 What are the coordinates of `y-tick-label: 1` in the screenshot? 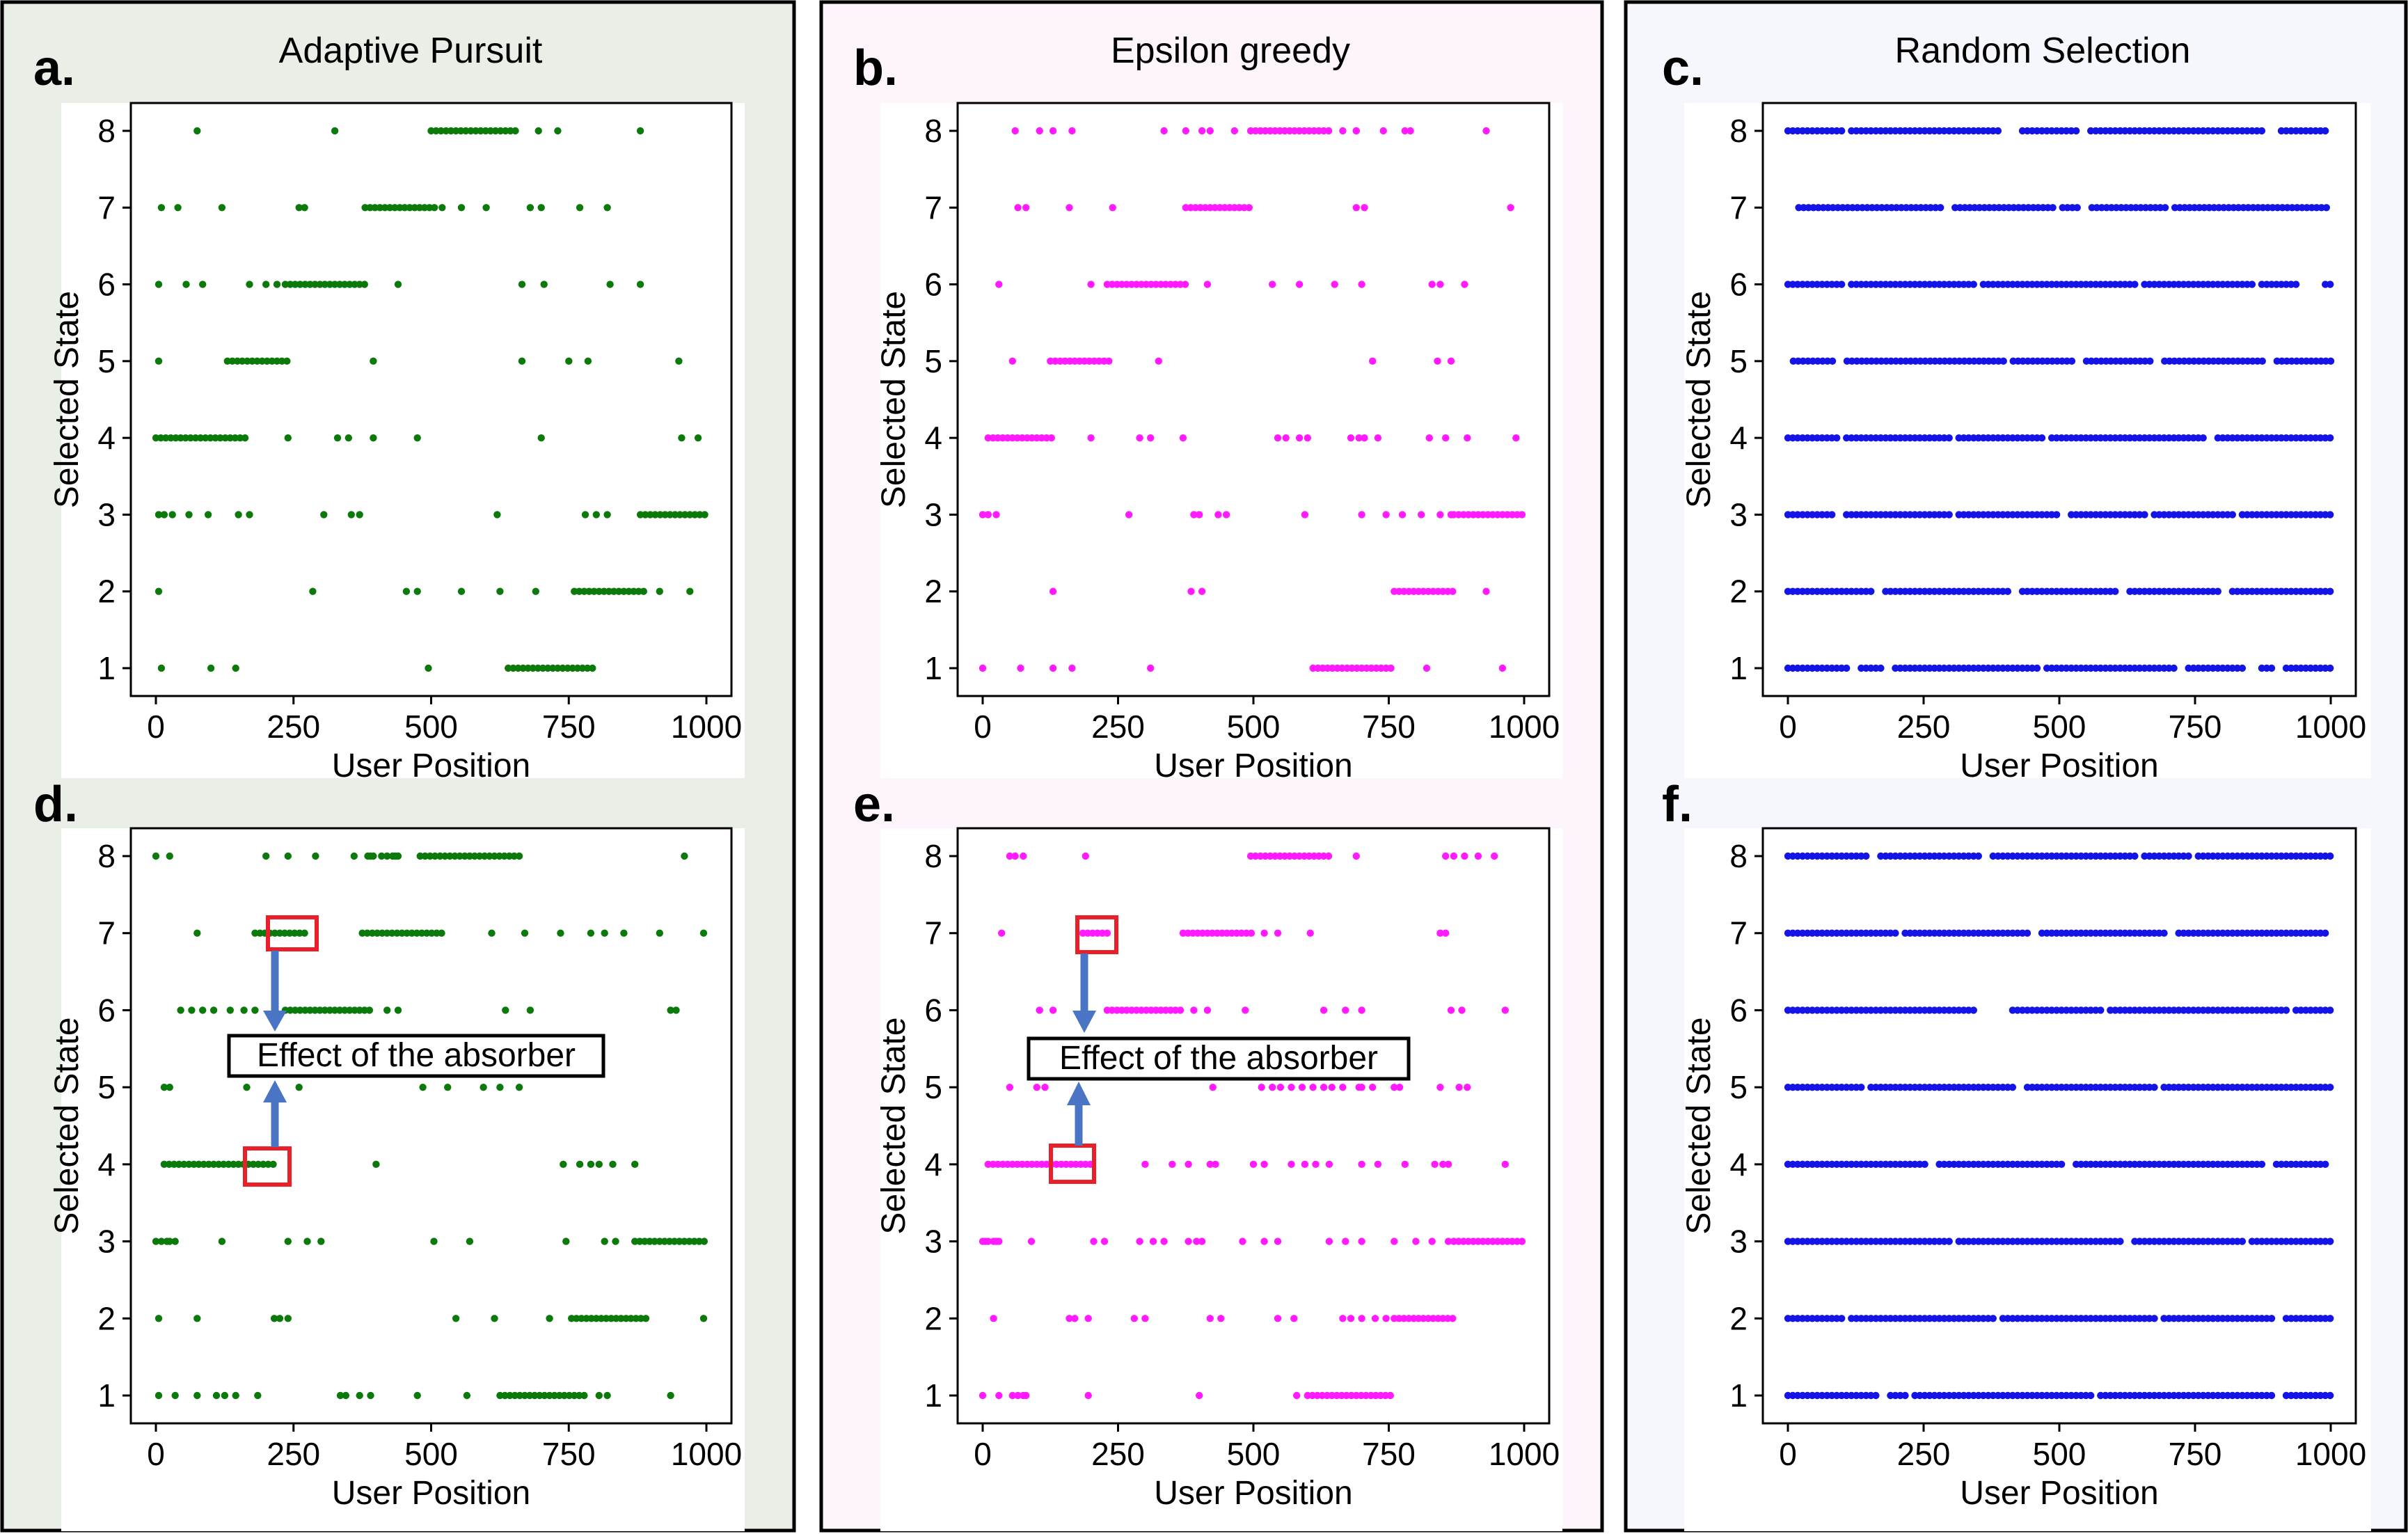 It's located at (1738, 668).